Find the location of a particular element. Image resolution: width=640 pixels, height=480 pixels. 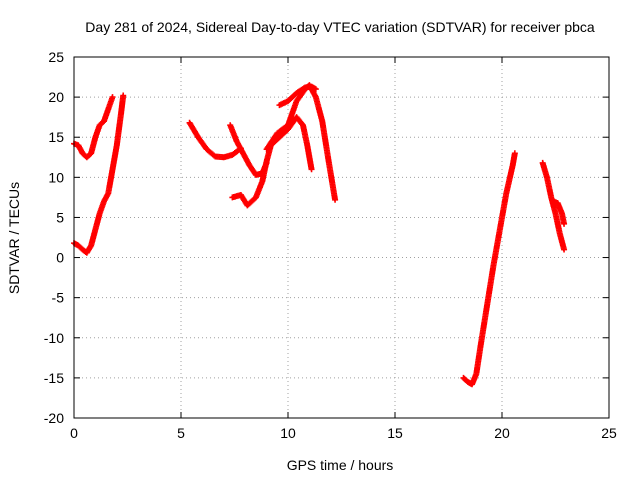

y-tick-label: -10 is located at coordinates (54, 338).